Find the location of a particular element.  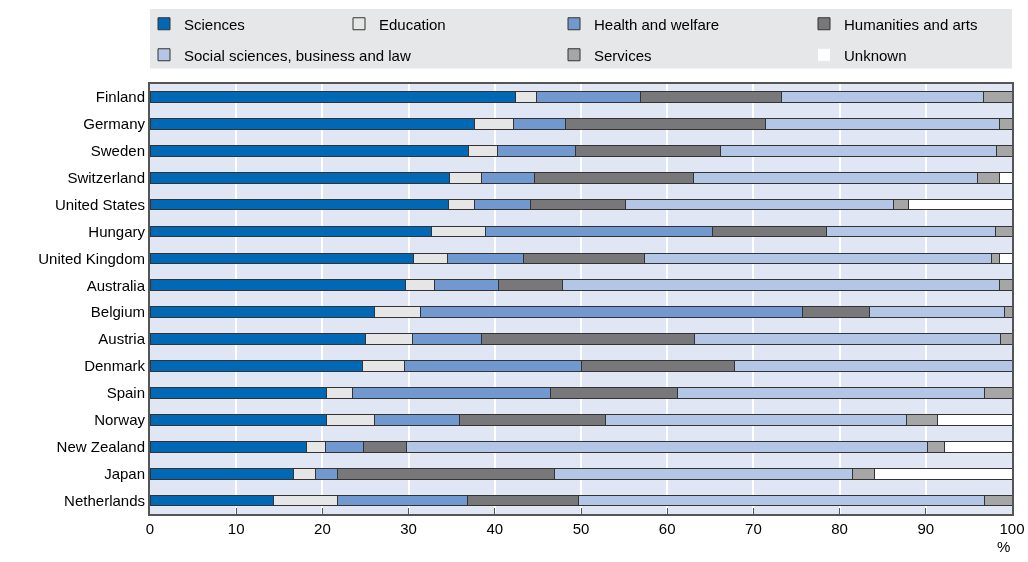

legend-label: Humanities and arts is located at coordinates (911, 24).